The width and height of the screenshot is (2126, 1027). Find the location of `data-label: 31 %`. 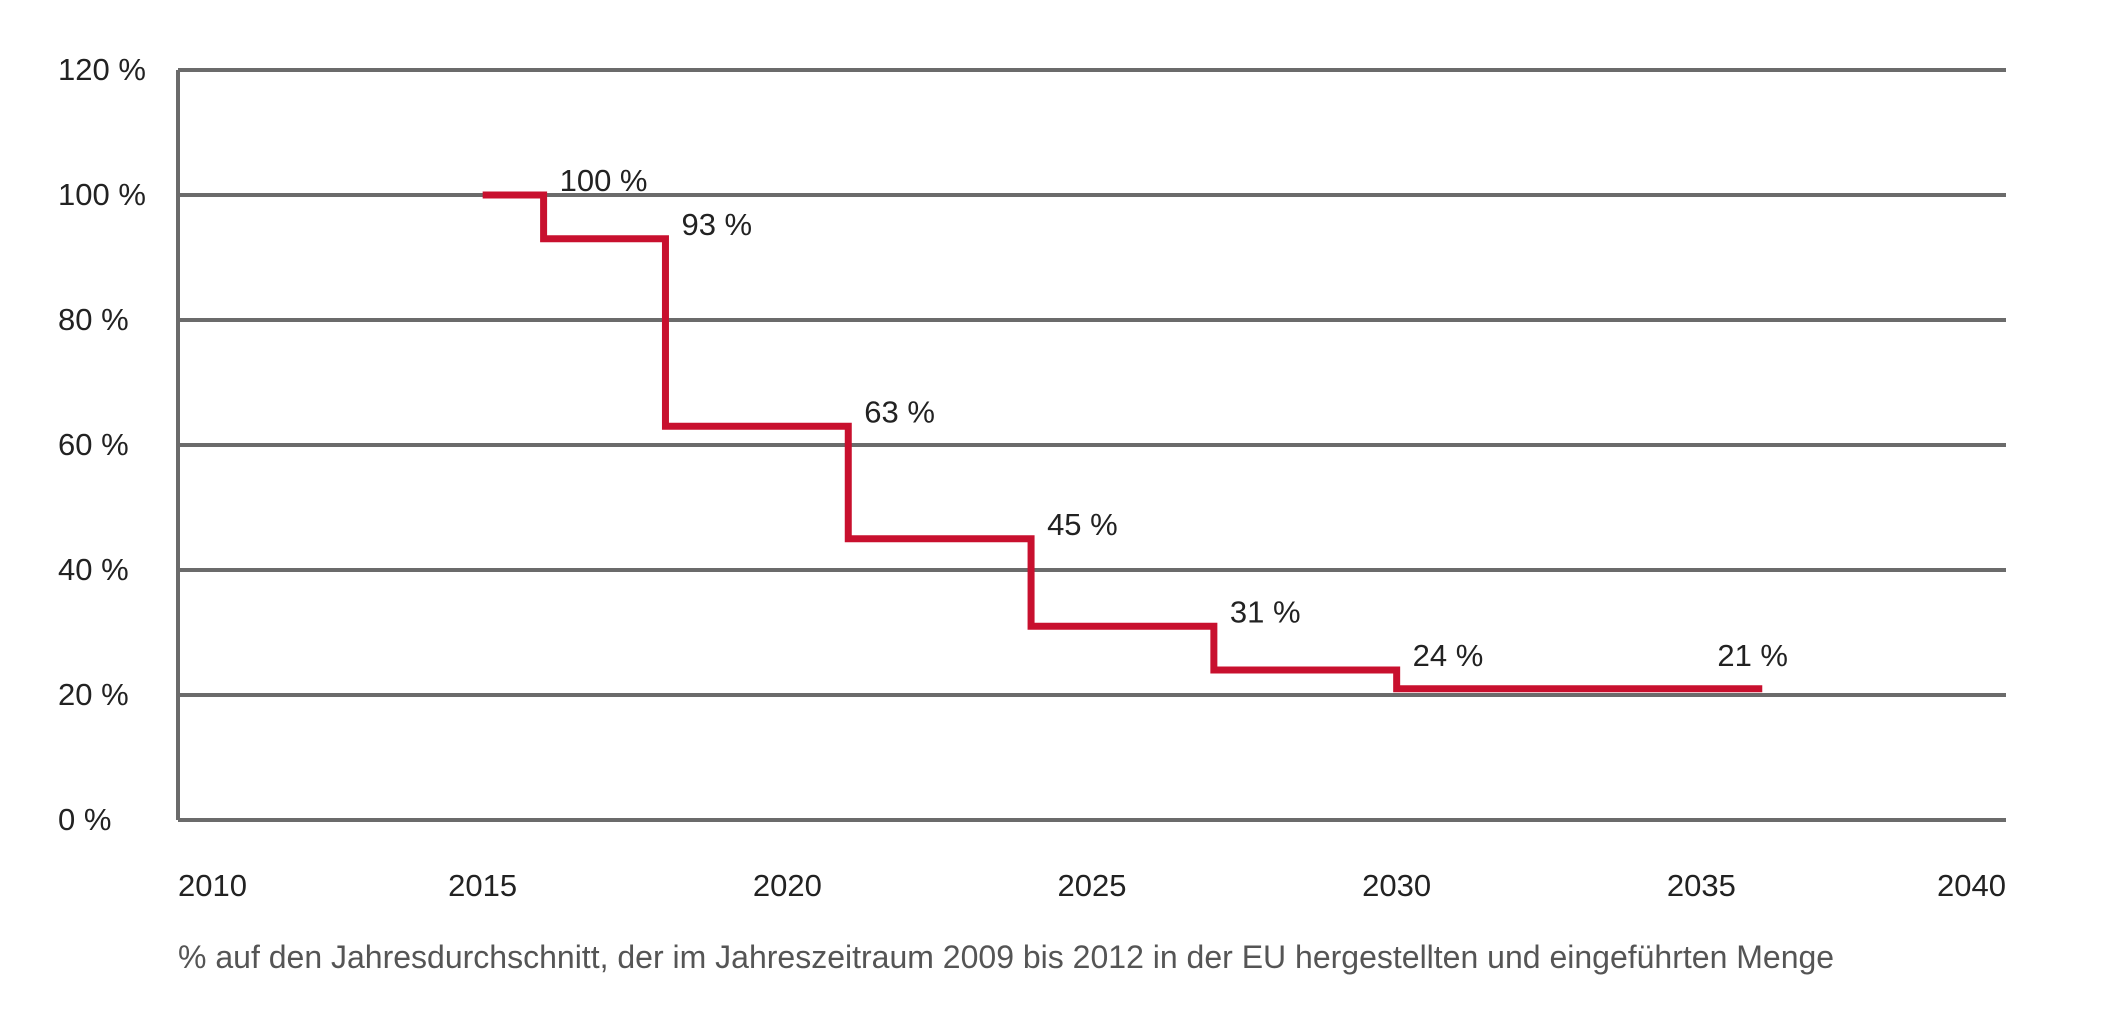

data-label: 31 % is located at coordinates (1265, 611).